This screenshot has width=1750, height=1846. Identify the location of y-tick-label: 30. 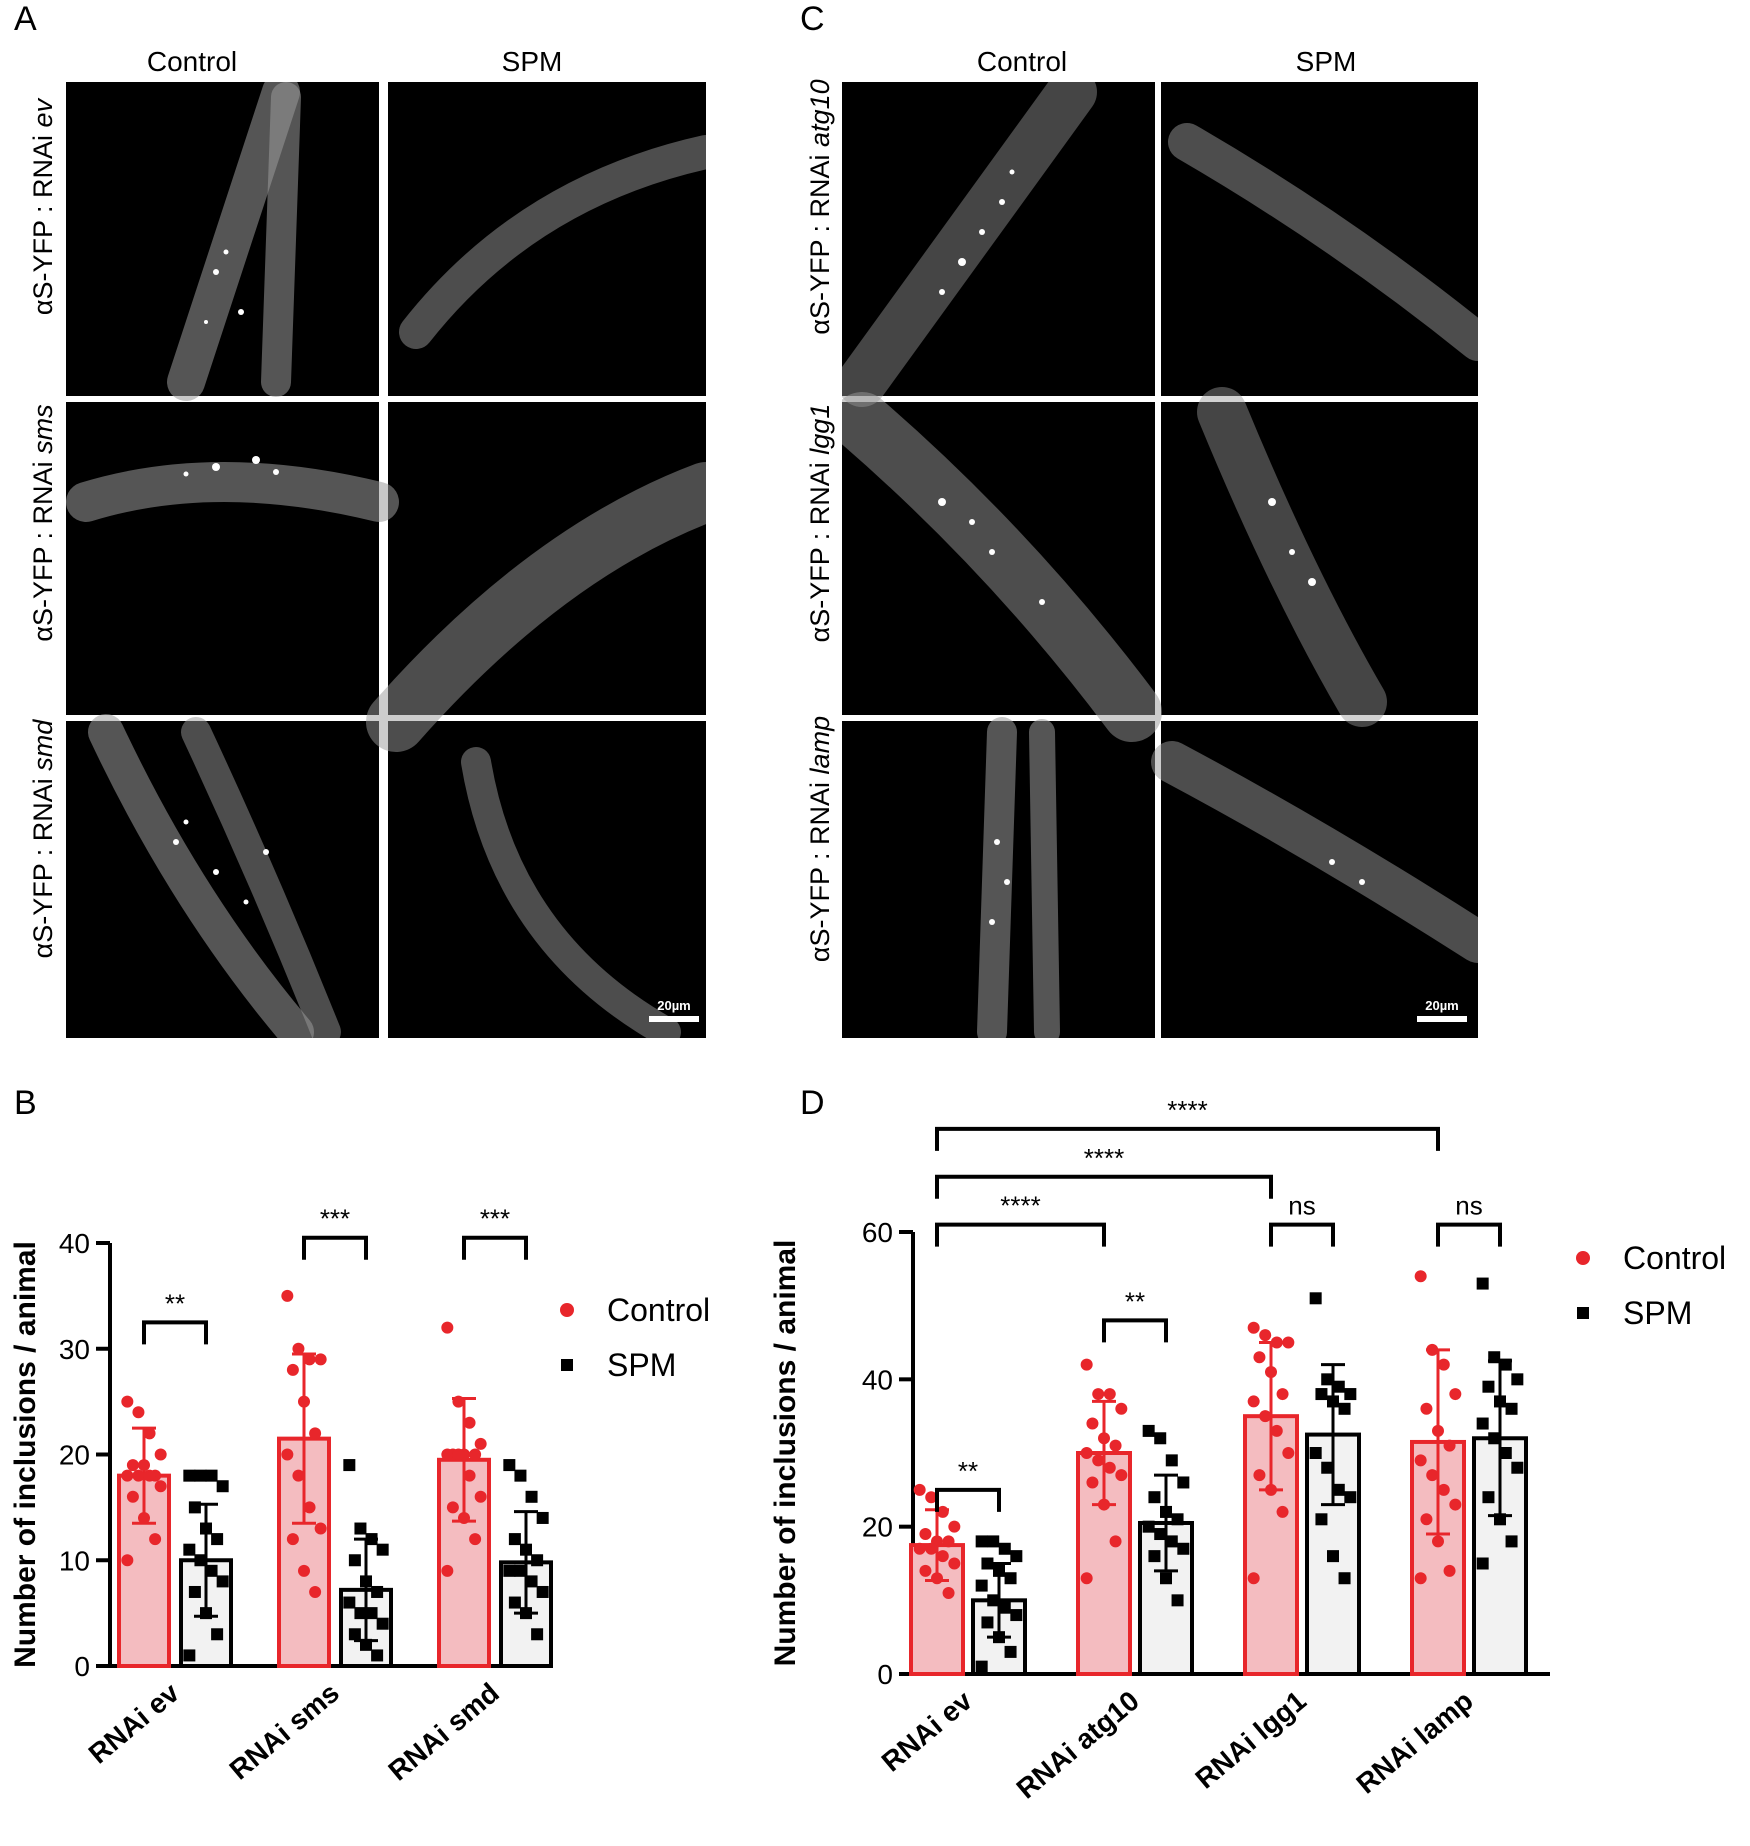
(74, 1349).